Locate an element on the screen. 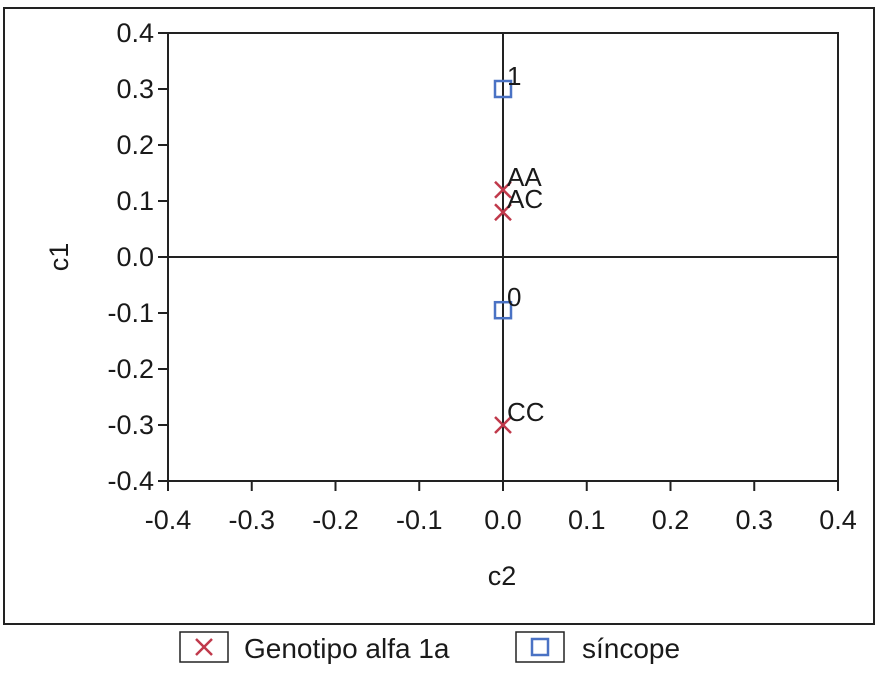  legend: Genotipo alfa 1a síncope is located at coordinates (429, 647).